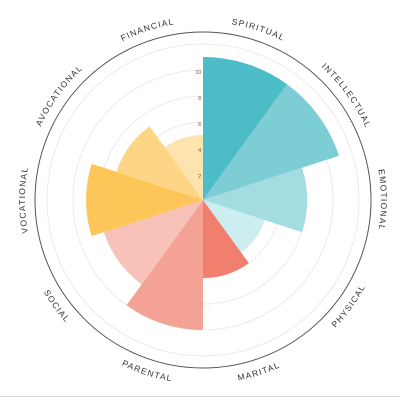 This screenshot has height=400, width=400. What do you see at coordinates (259, 29) in the screenshot?
I see `category-label-spiritual: SPIRITUAL` at bounding box center [259, 29].